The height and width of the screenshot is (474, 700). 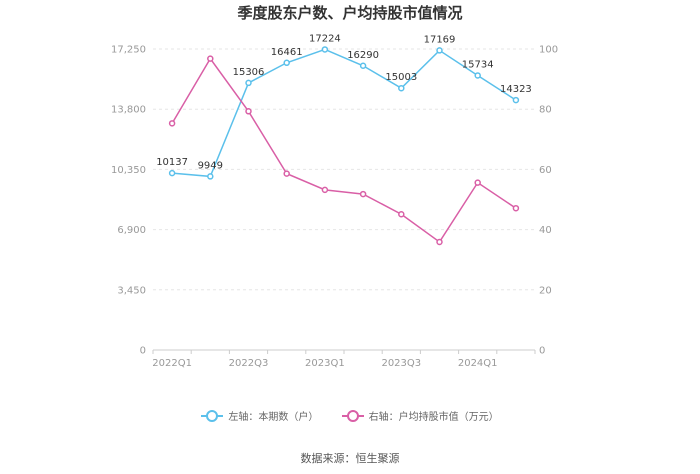 What do you see at coordinates (210, 165) in the screenshot?
I see `data-label: 9949` at bounding box center [210, 165].